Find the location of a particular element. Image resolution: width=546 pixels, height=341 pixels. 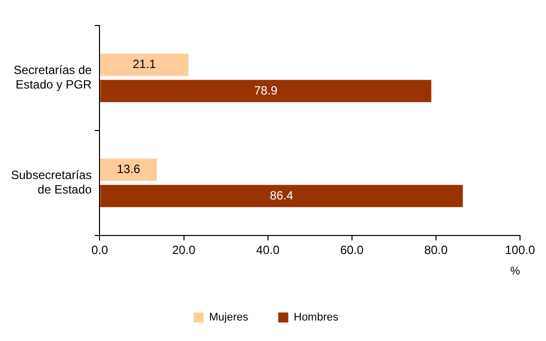

x-tick-label: 40.0 is located at coordinates (268, 249).